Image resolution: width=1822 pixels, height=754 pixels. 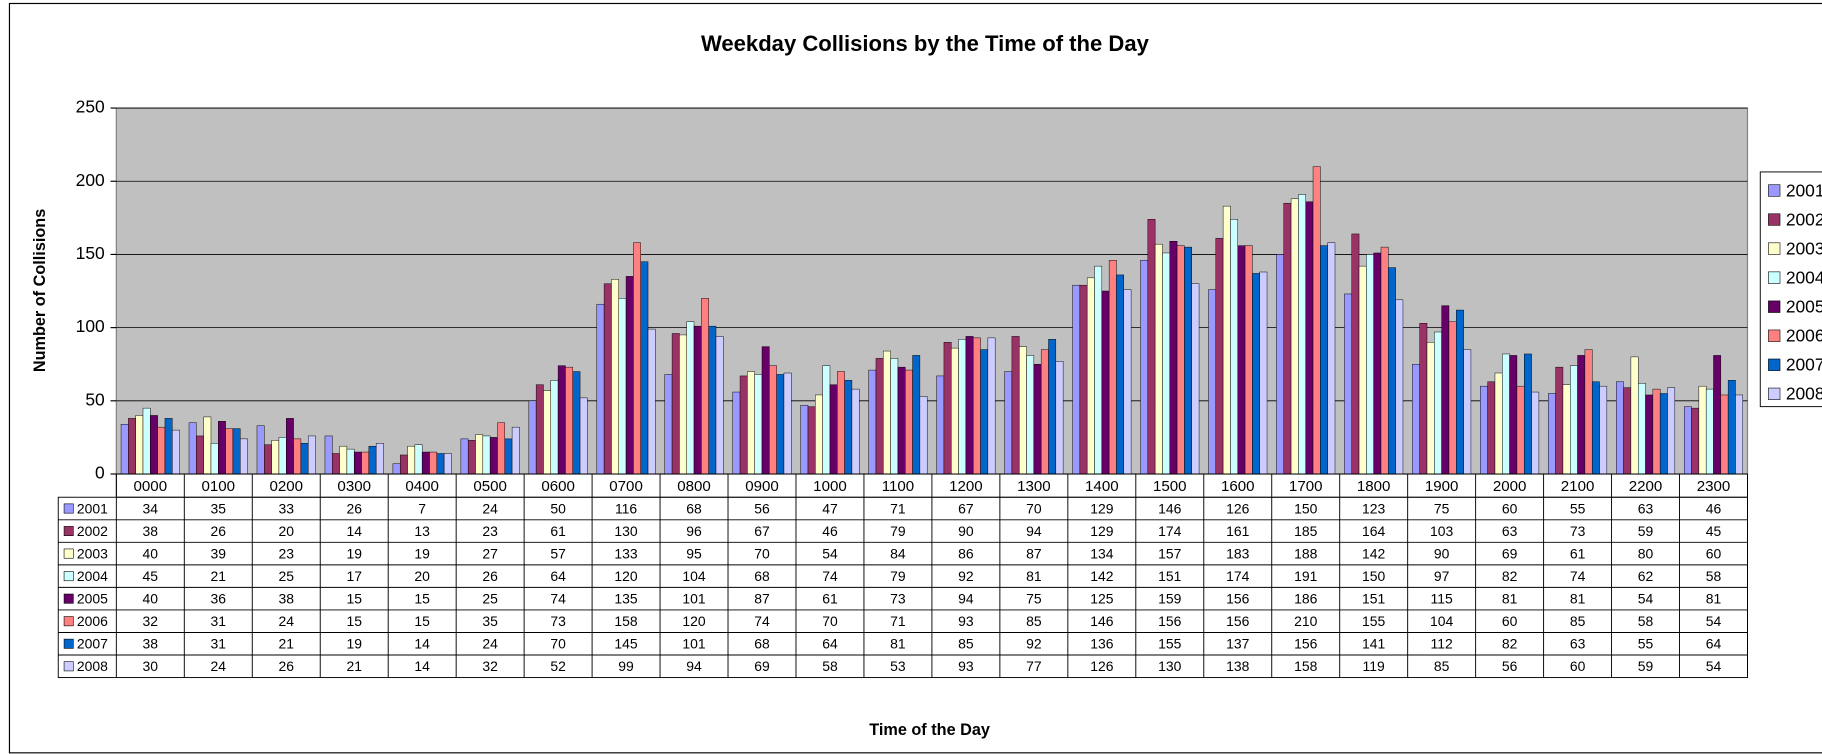 What do you see at coordinates (1804, 365) in the screenshot?
I see `legend-label: 2007` at bounding box center [1804, 365].